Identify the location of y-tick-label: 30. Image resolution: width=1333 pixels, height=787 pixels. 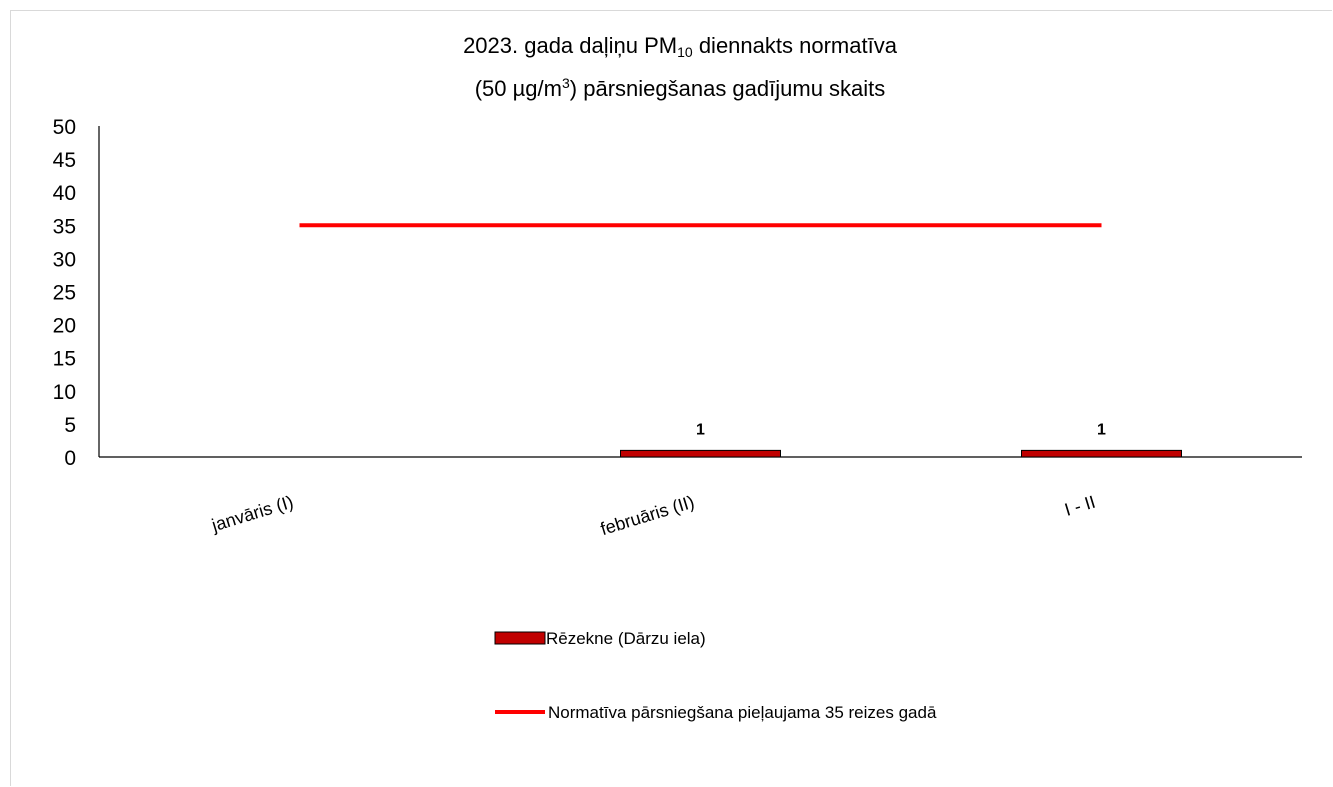
(64, 259).